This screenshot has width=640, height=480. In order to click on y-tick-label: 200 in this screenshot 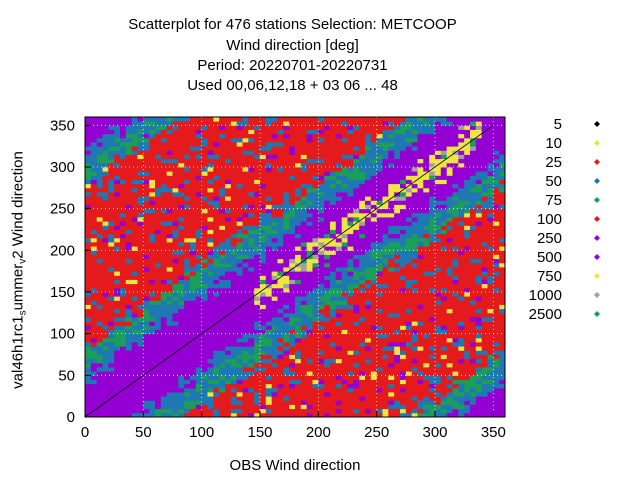, I will do `click(62, 250)`.